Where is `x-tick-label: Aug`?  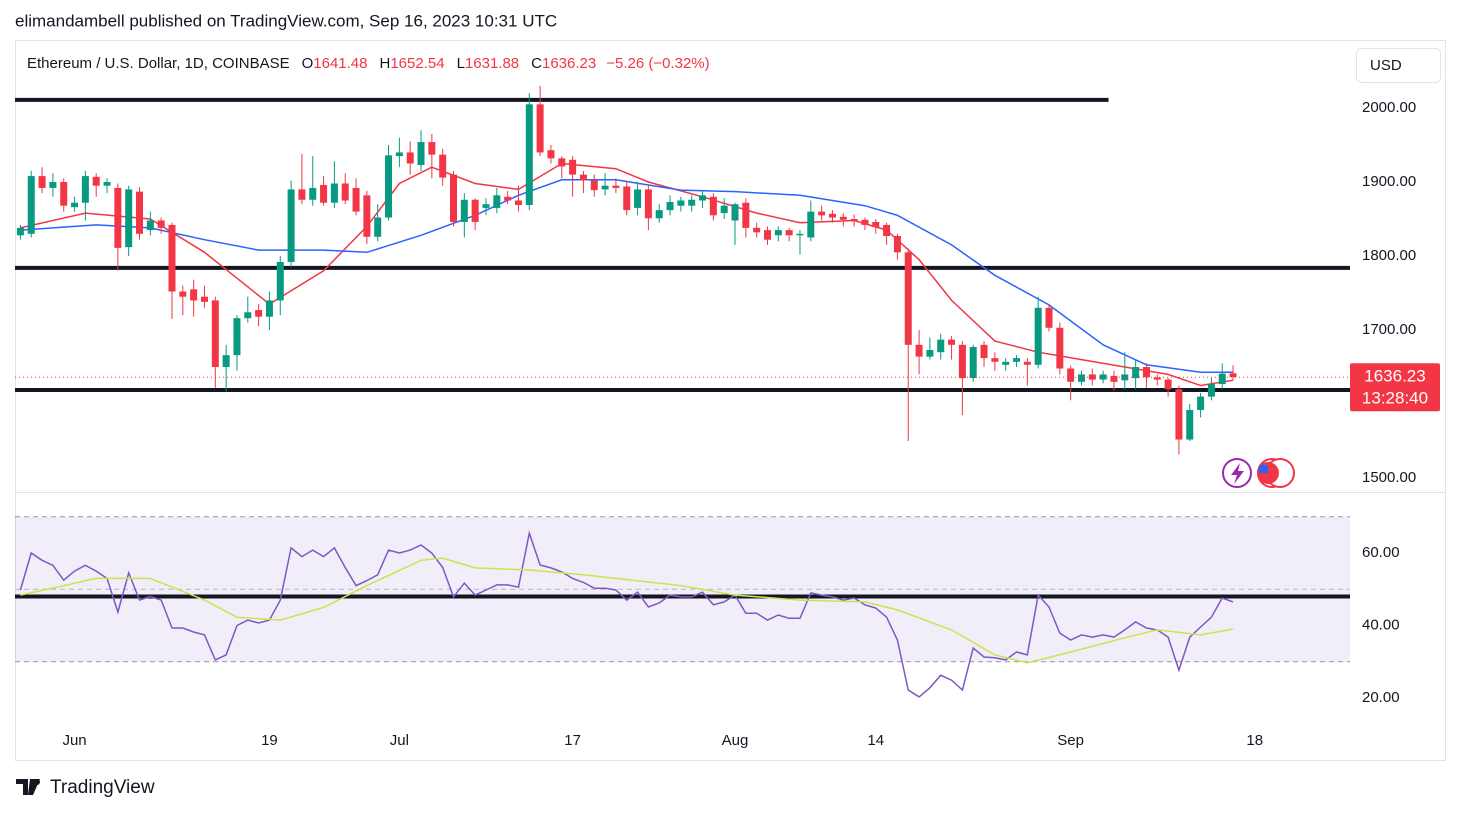 x-tick-label: Aug is located at coordinates (735, 740).